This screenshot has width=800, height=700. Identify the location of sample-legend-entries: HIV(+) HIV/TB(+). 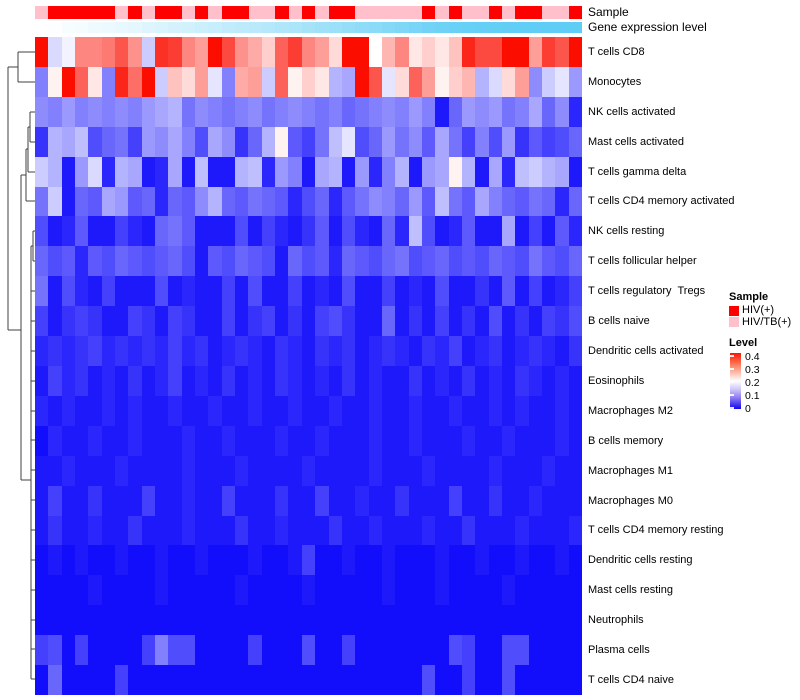
(764, 316).